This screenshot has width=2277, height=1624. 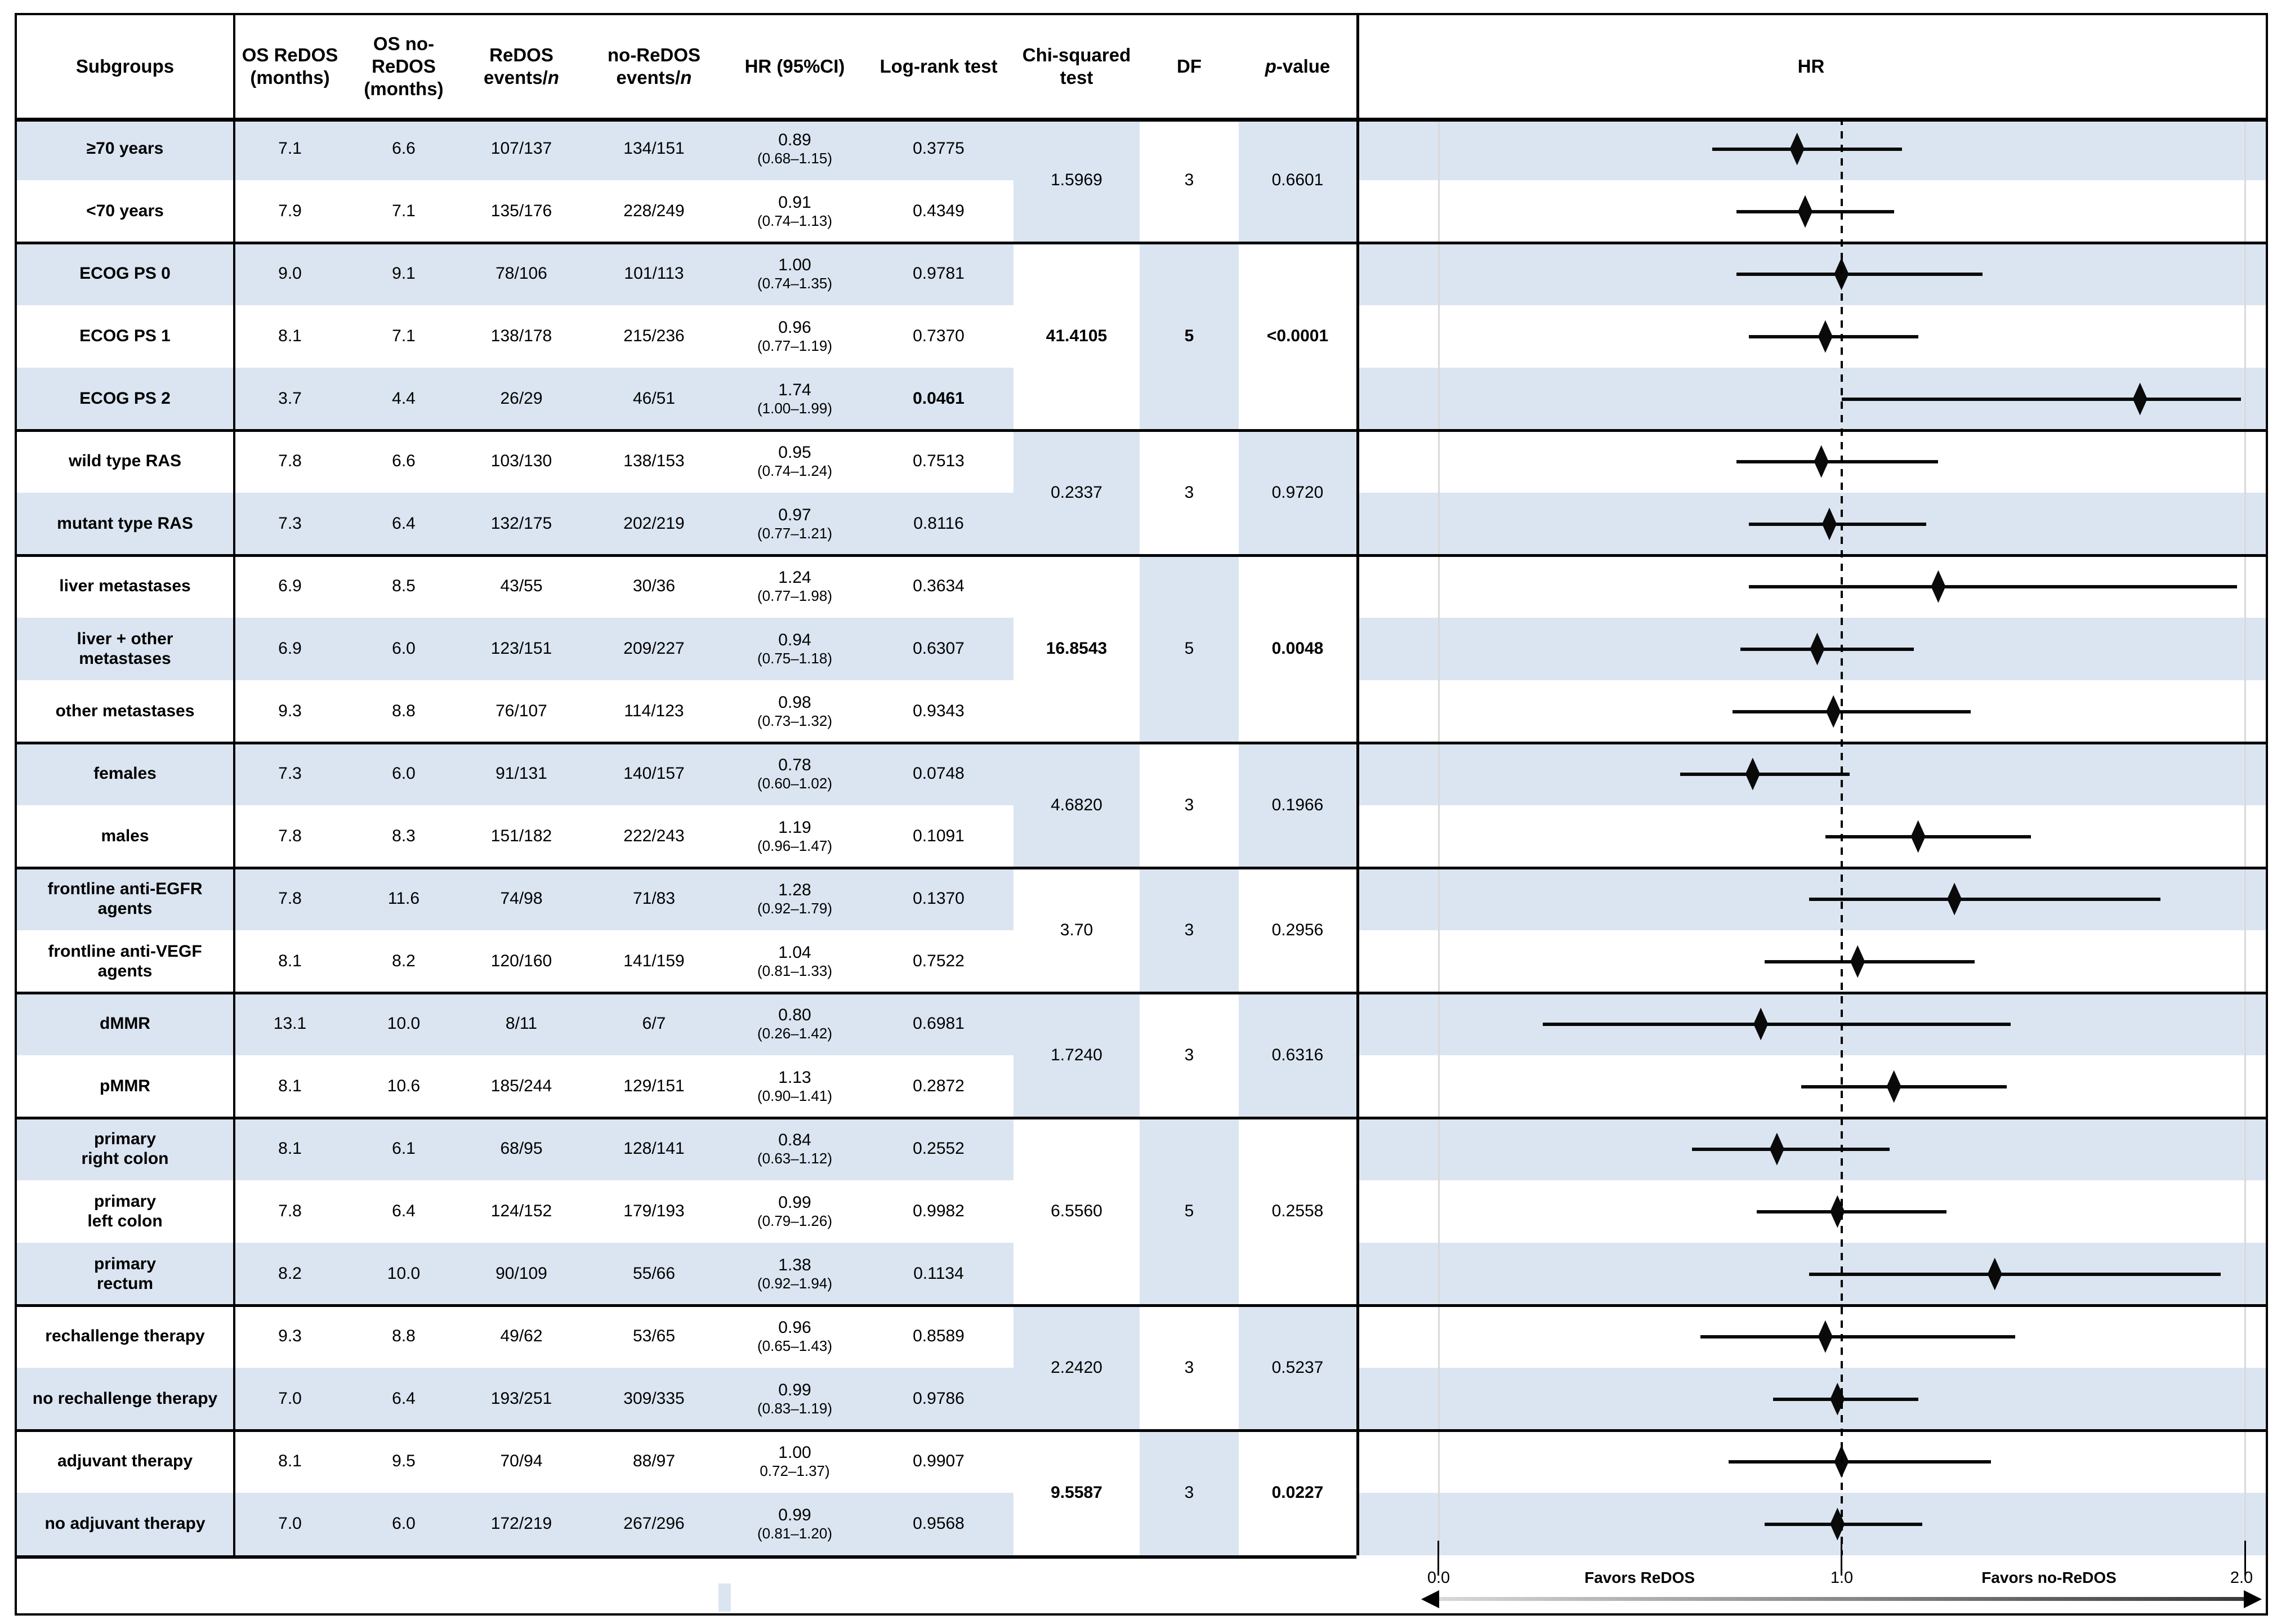 What do you see at coordinates (521, 461) in the screenshot?
I see `redos-events-value: 103/130` at bounding box center [521, 461].